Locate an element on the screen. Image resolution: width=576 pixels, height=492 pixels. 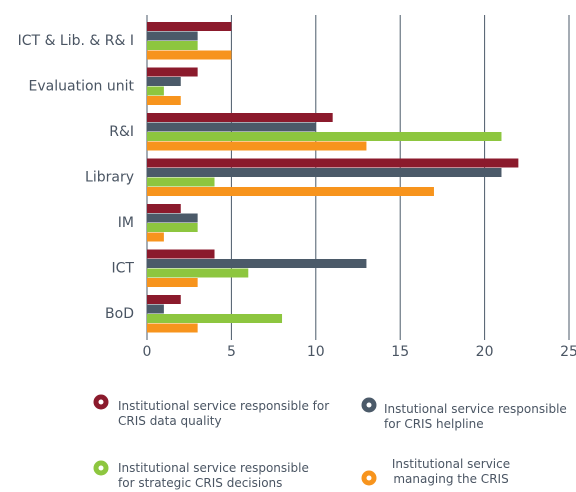
x-tick-label: 20 is located at coordinates (485, 352).